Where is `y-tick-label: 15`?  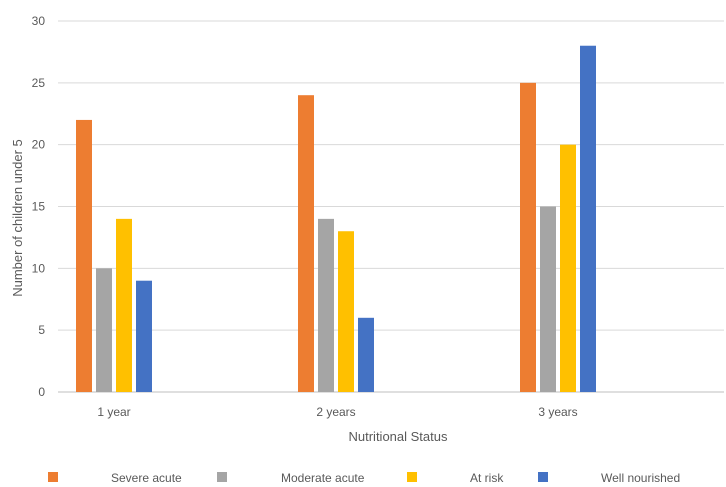
y-tick-label: 15 is located at coordinates (39, 207).